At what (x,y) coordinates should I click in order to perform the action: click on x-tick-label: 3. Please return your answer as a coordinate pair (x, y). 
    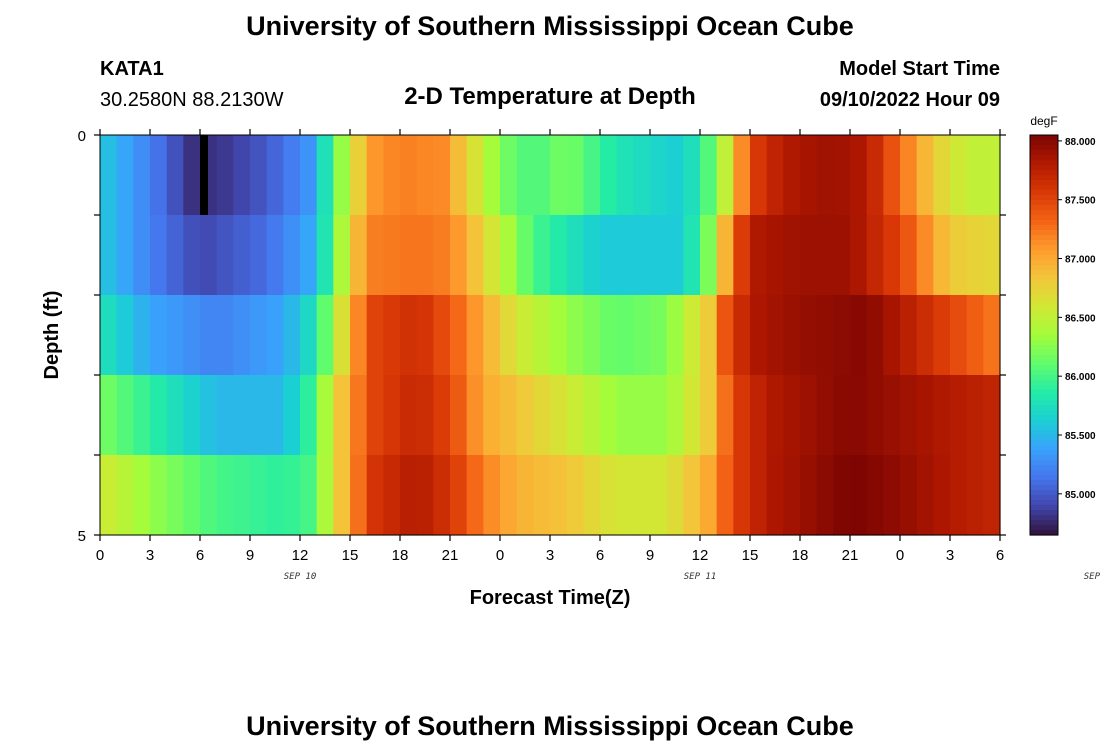
    Looking at the image, I should click on (150, 555).